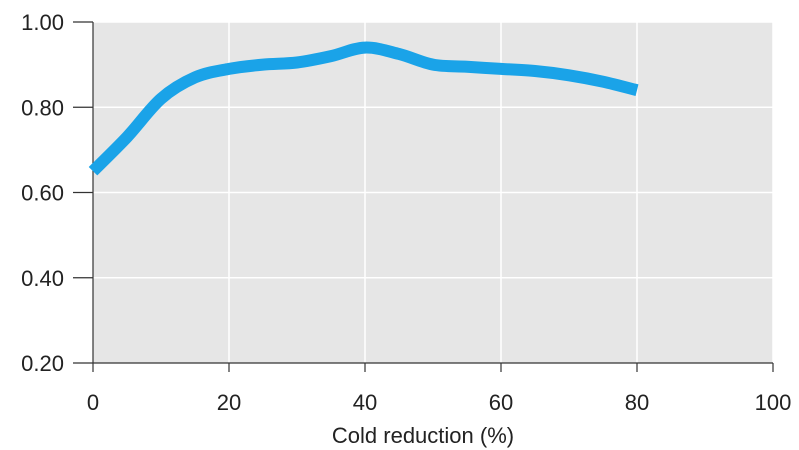  What do you see at coordinates (423, 435) in the screenshot?
I see `x-axis-title: Cold reduction (%)` at bounding box center [423, 435].